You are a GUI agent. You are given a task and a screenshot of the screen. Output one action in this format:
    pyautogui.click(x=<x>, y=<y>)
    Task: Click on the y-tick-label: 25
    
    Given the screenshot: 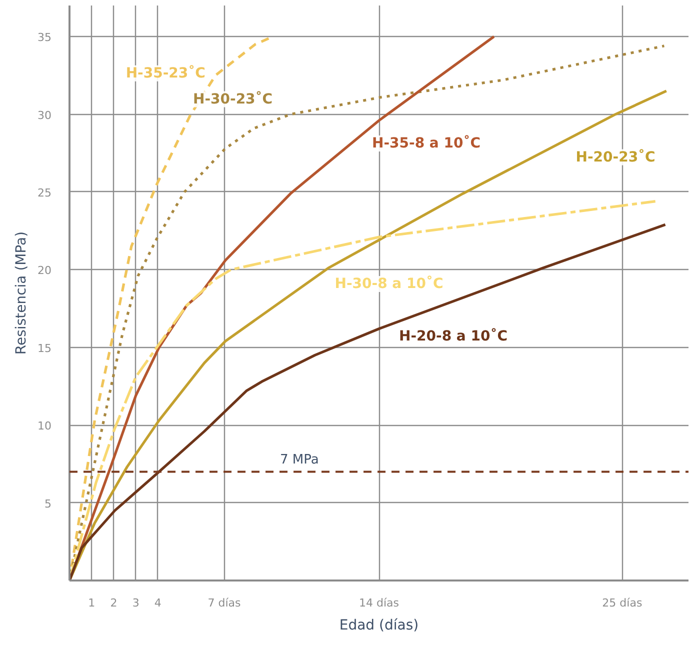 What is the action you would take?
    pyautogui.click(x=45, y=193)
    